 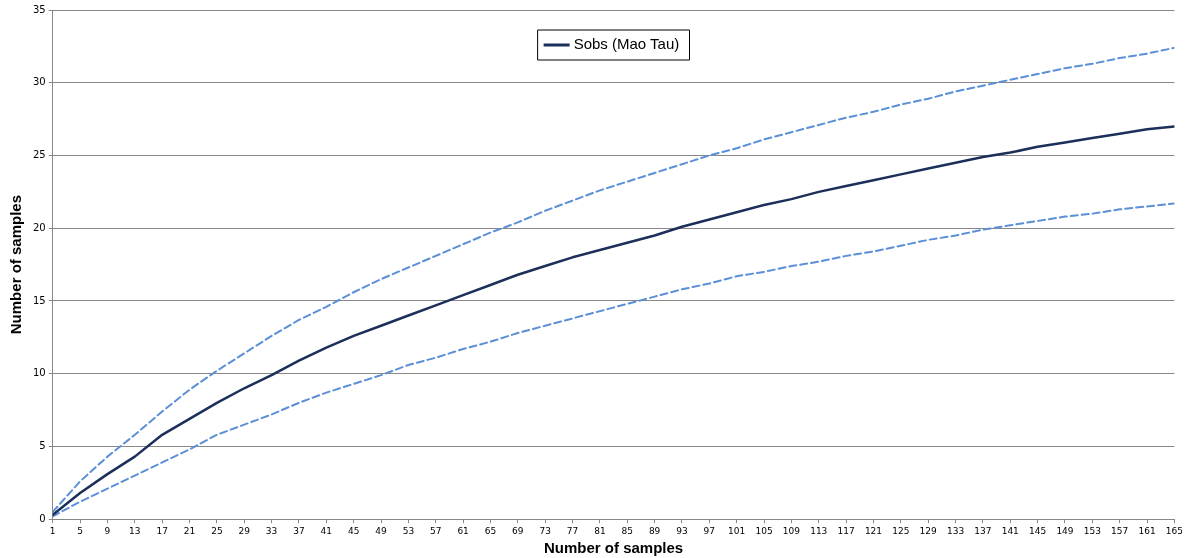 What do you see at coordinates (244, 530) in the screenshot?
I see `x-tick-label: 29` at bounding box center [244, 530].